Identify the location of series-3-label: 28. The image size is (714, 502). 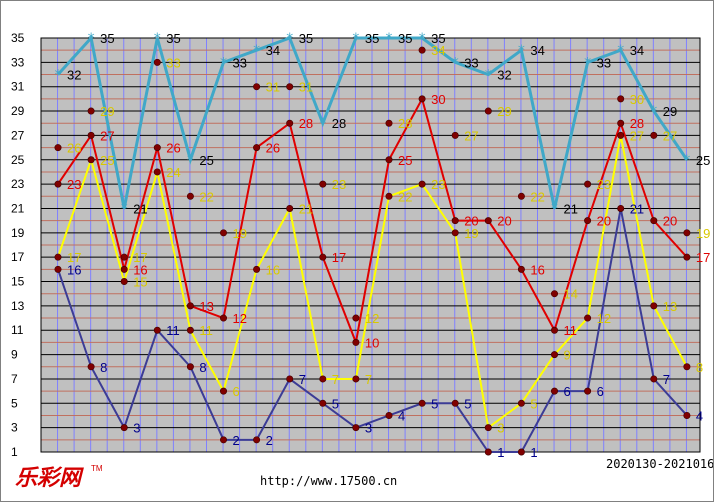
(637, 123).